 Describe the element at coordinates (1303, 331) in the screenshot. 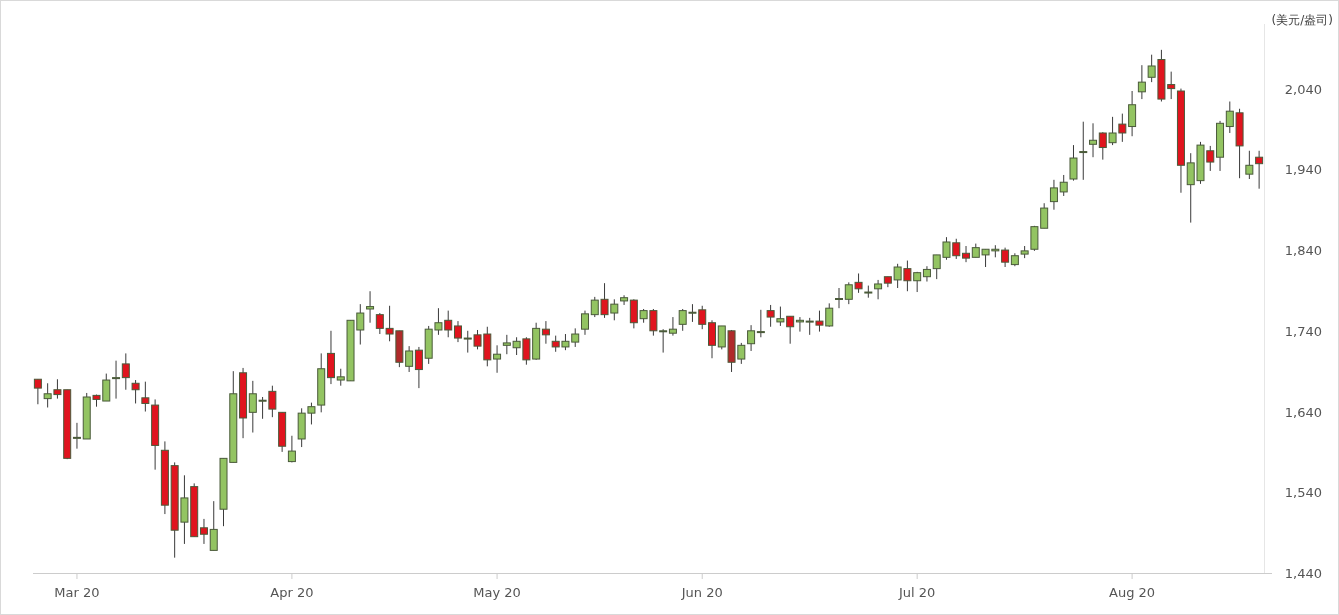

I see `y-tick-label: 1,740` at that location.